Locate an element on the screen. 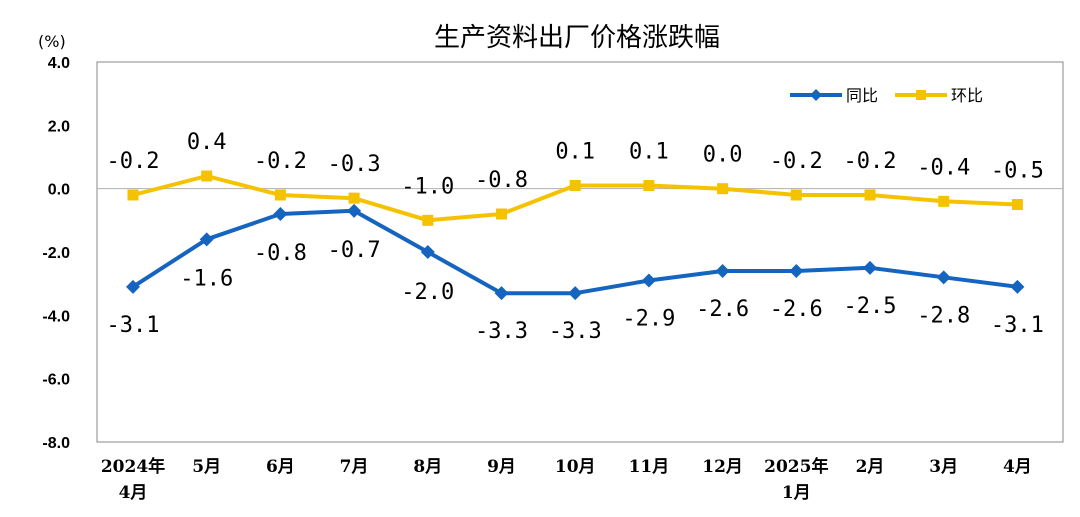 The height and width of the screenshot is (517, 1080). y-tick-label: 4.0 is located at coordinates (59, 63).